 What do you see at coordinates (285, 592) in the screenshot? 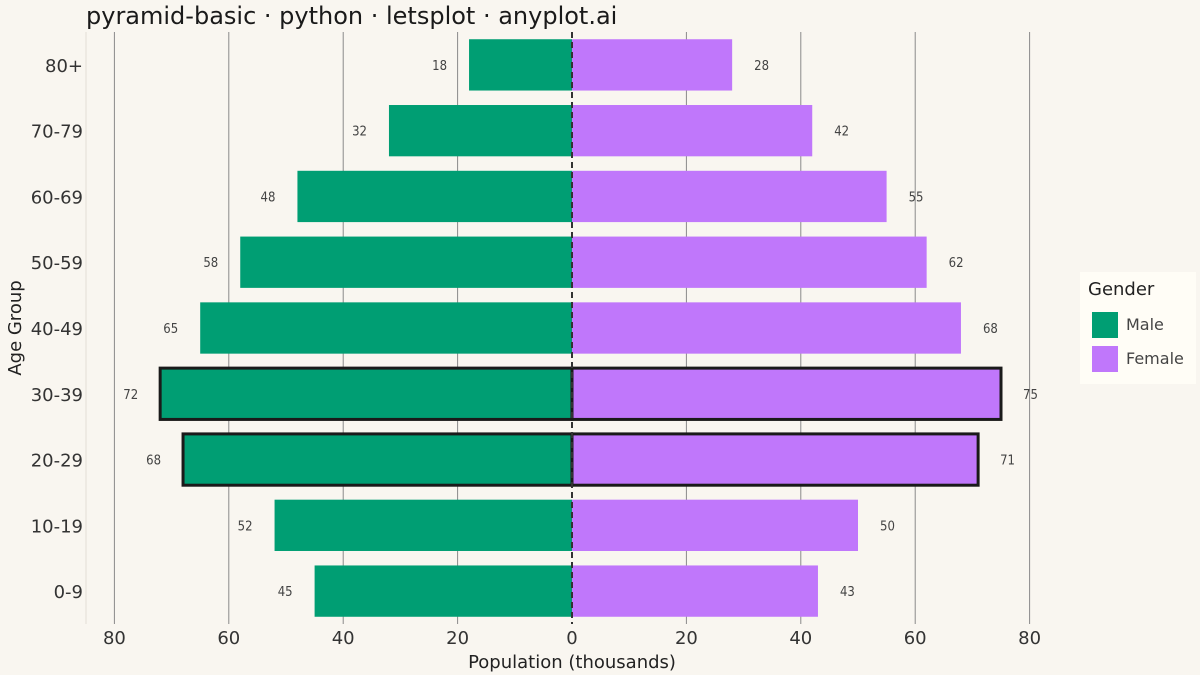
I see `data-label-male-0-9: 45` at bounding box center [285, 592].